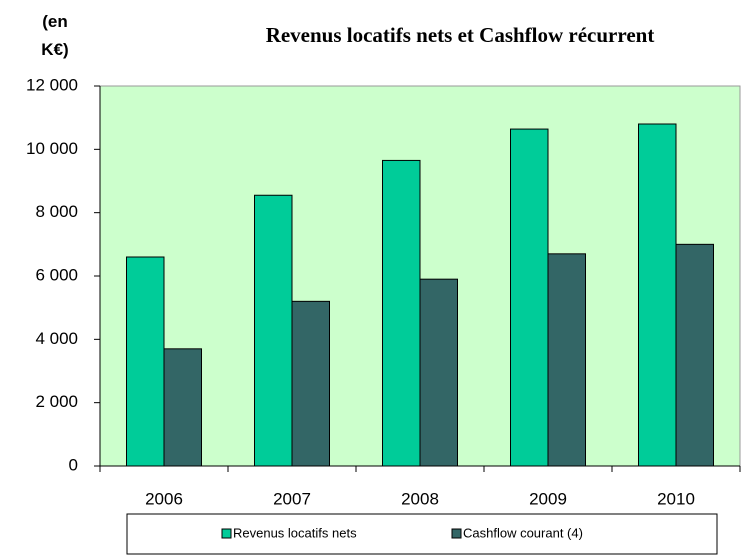 The height and width of the screenshot is (560, 748). I want to click on y-tick-label: 2 000, so click(56, 401).